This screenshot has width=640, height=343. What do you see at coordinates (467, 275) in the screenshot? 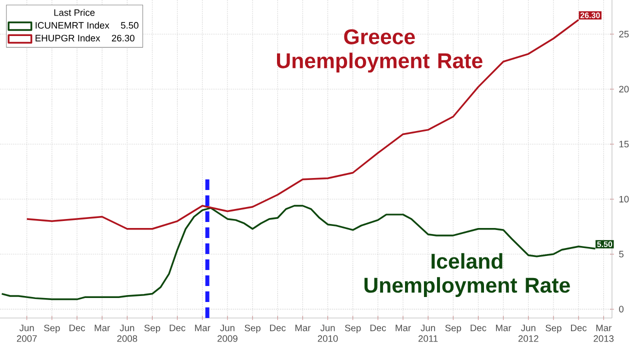
I see `annotation: Iceland Unemployment Rate` at bounding box center [467, 275].